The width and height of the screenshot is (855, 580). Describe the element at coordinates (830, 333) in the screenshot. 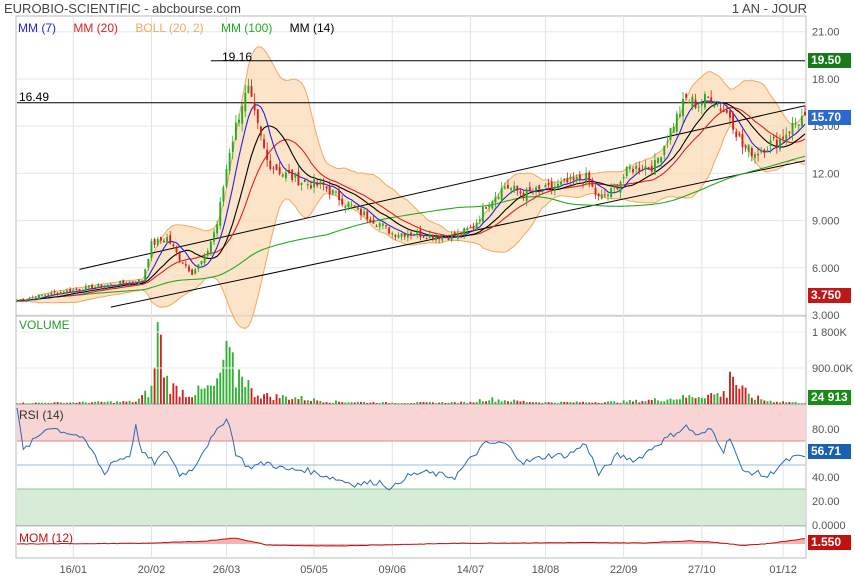

I see `volume-tick-label: 1 800K` at that location.